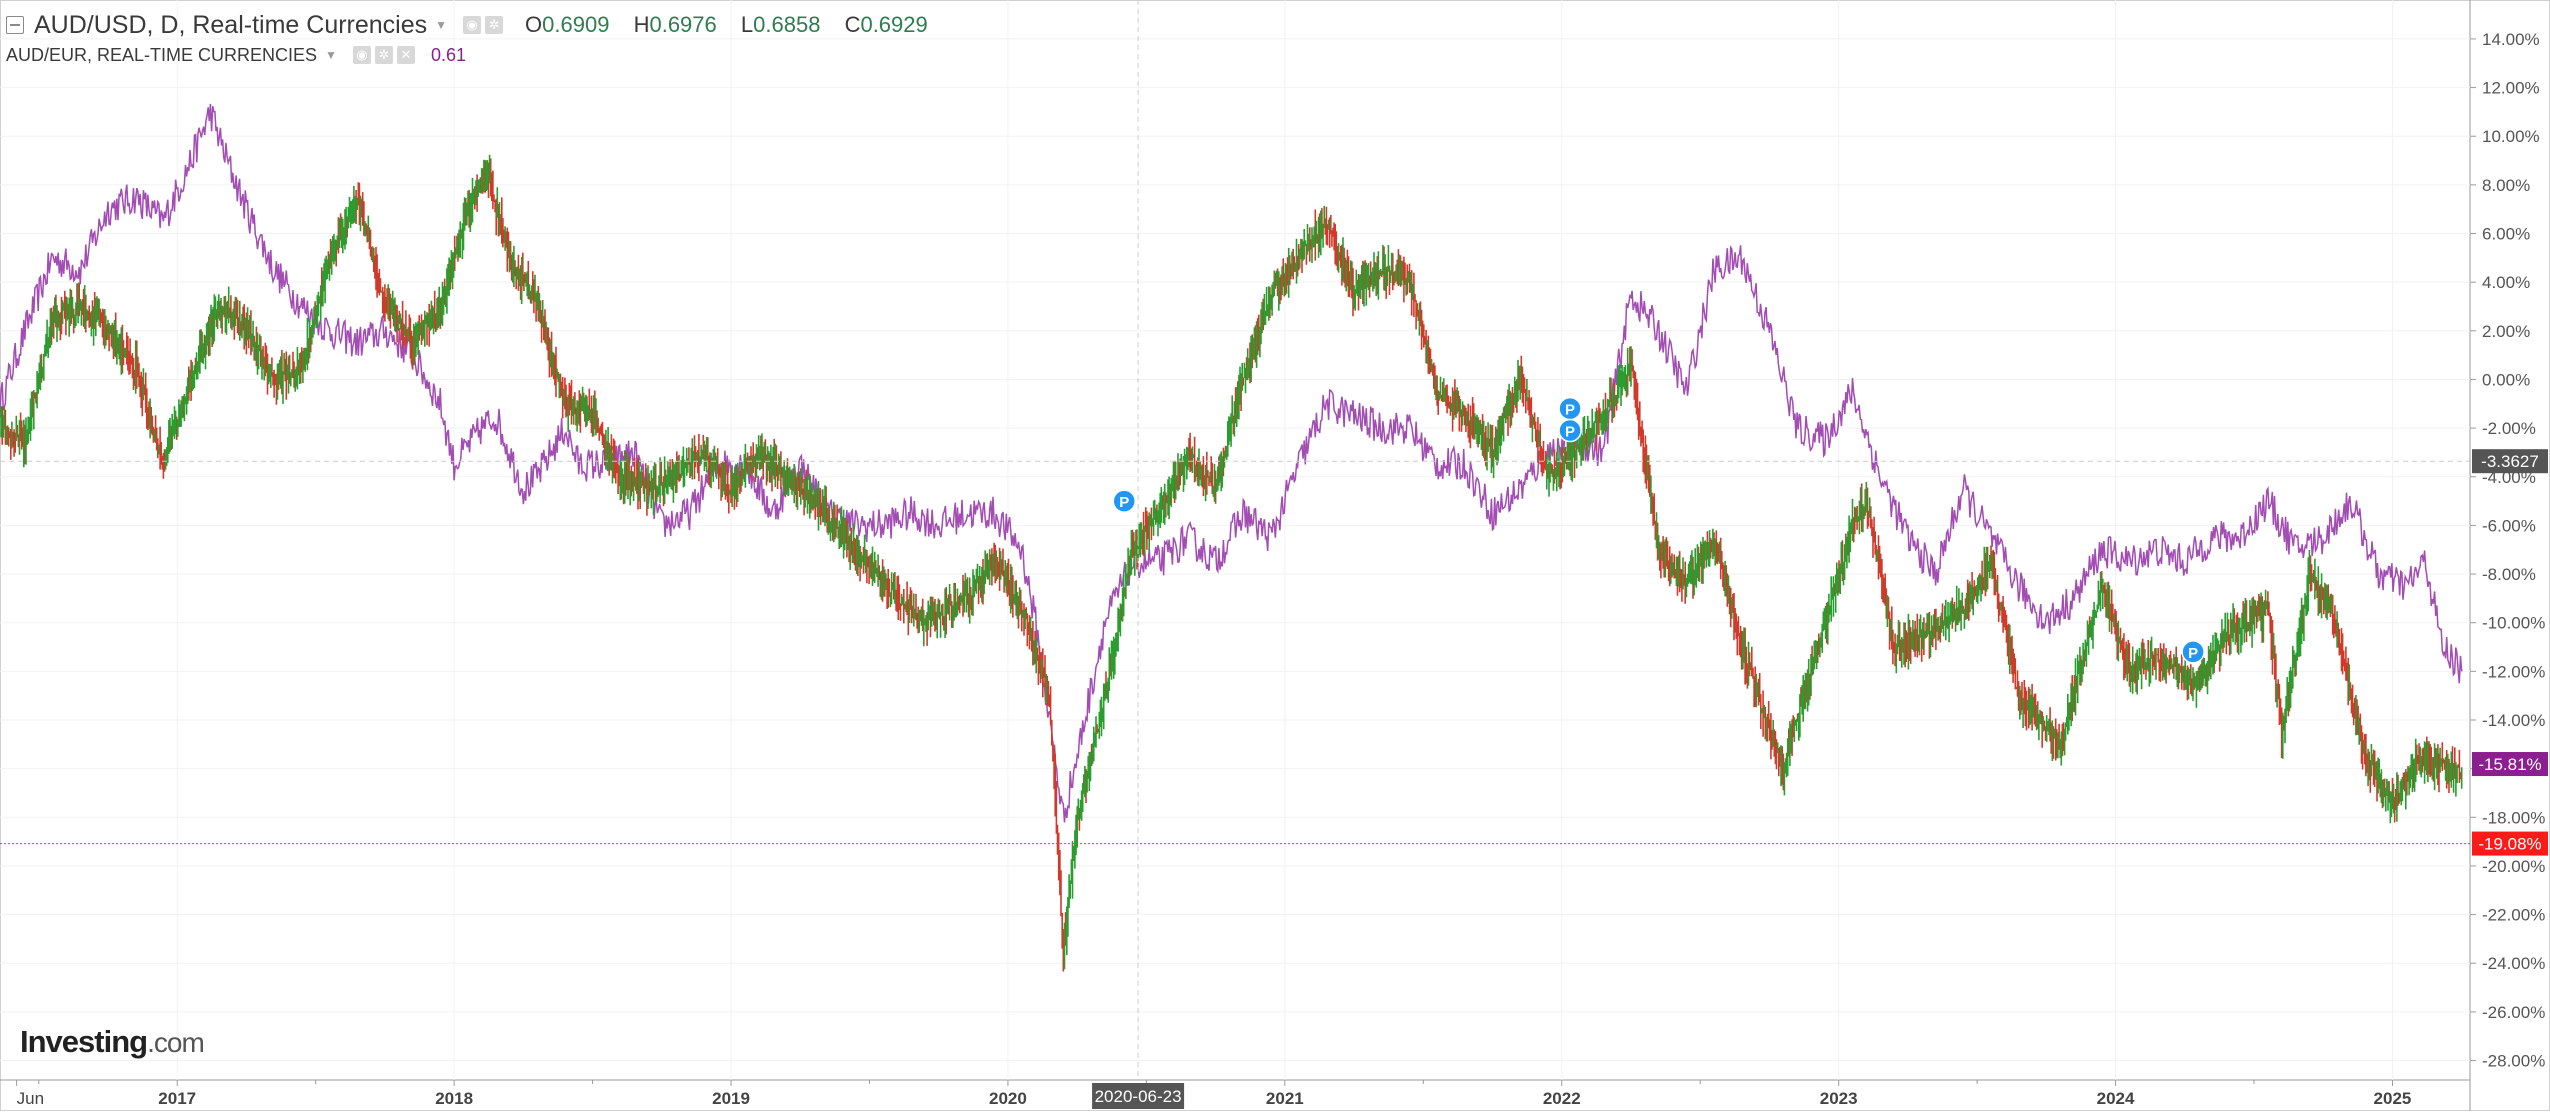  Describe the element at coordinates (2509, 428) in the screenshot. I see `y-tick-label: -2.00%` at that location.